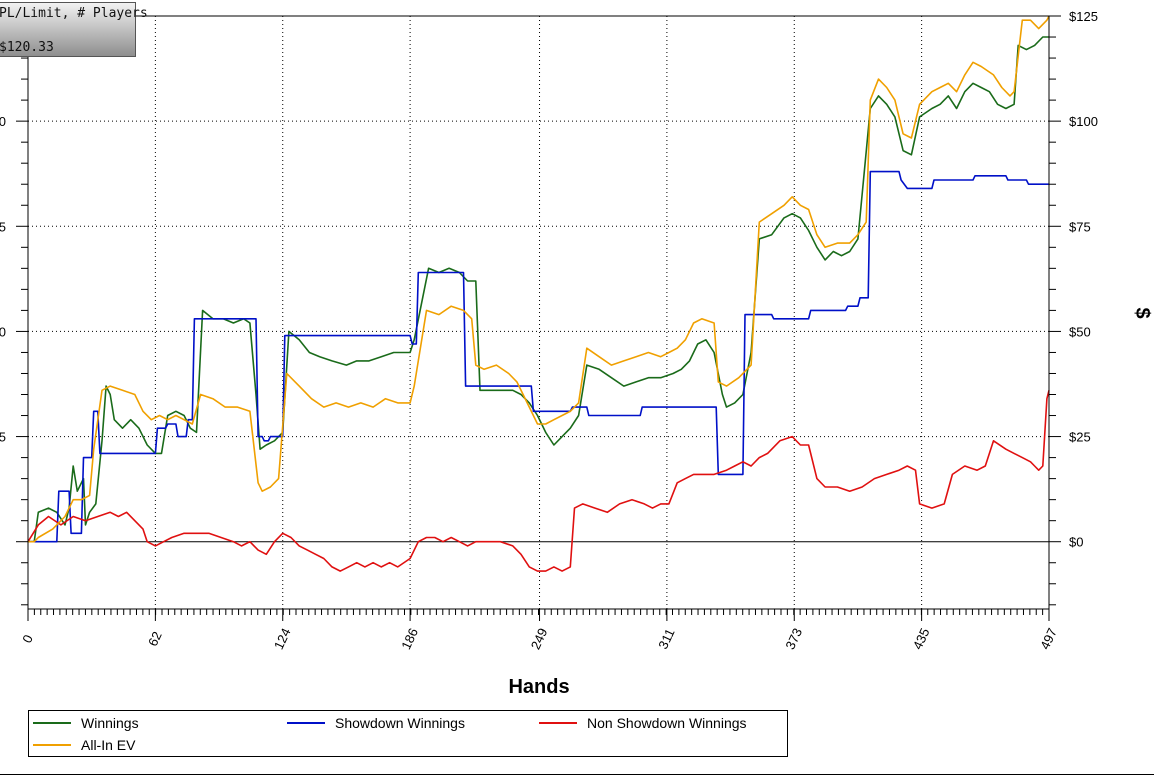  What do you see at coordinates (1076, 542) in the screenshot?
I see `y-right-tick-label: $0` at bounding box center [1076, 542].